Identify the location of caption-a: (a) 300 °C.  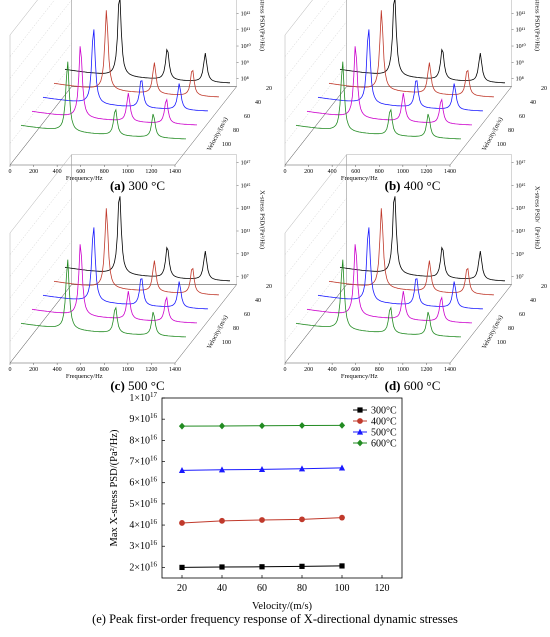
(137, 185).